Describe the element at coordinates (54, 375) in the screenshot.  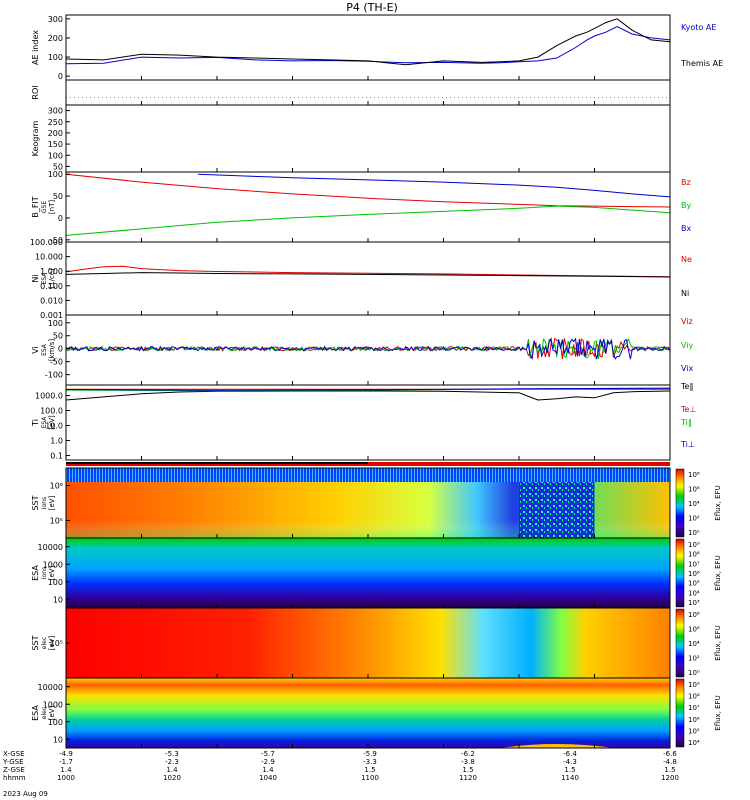
I see `ytick-label-velocity-0: -100` at that location.